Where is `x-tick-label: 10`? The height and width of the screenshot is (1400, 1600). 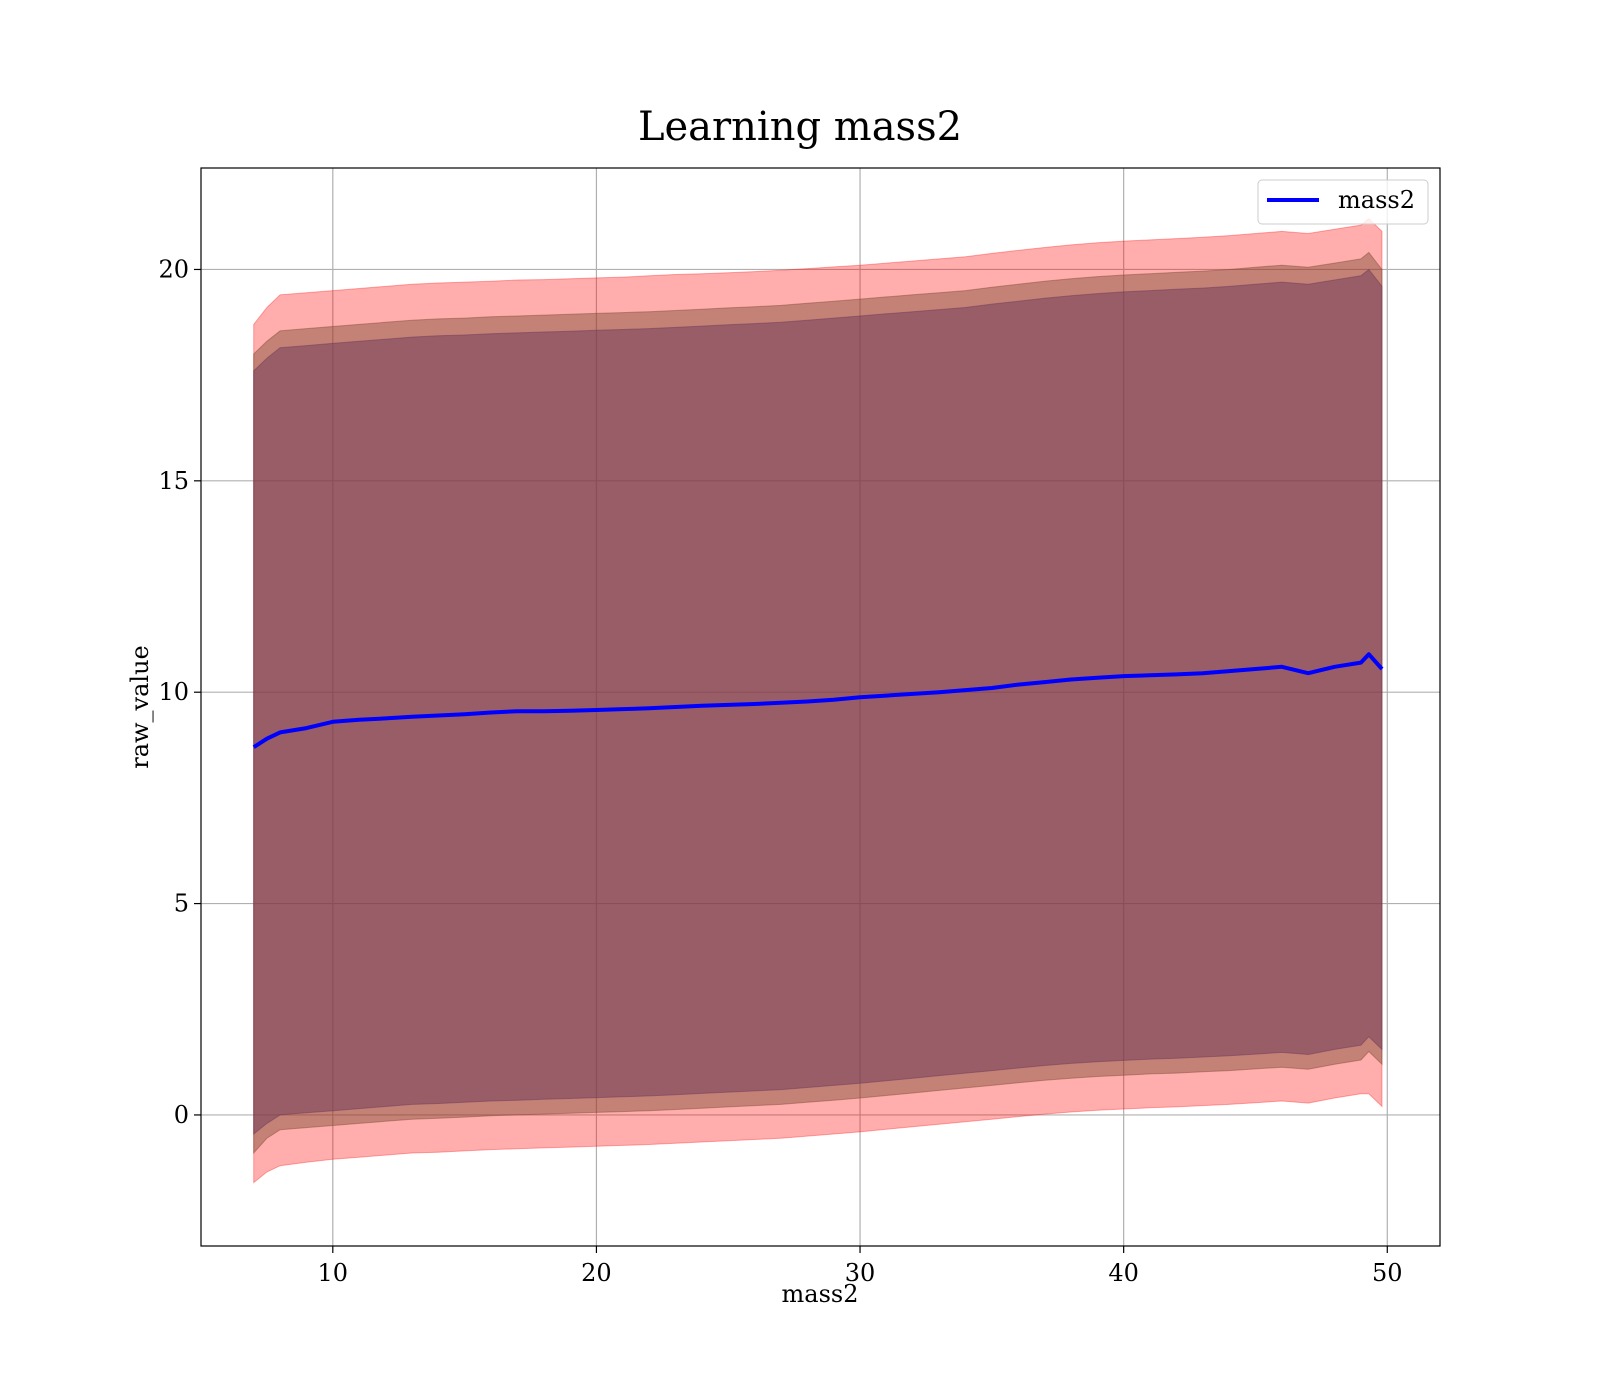 x-tick-label: 10 is located at coordinates (333, 1273).